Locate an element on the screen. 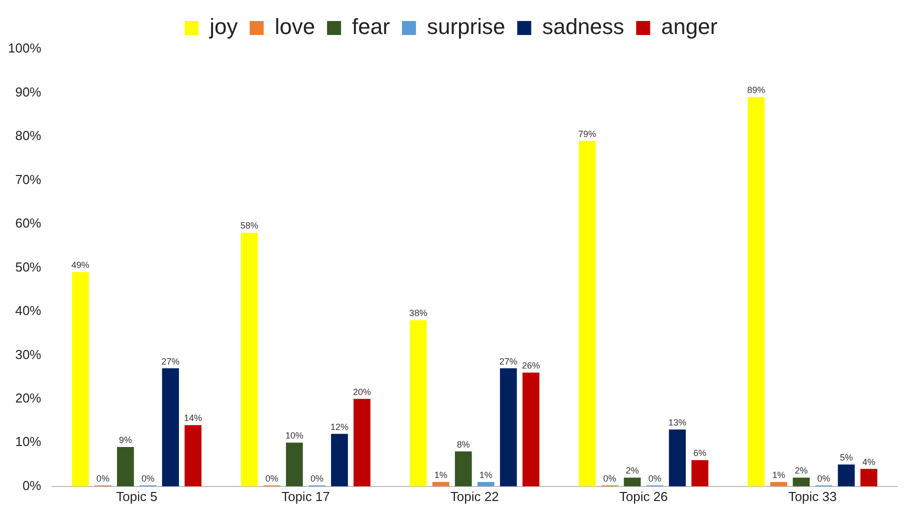 This screenshot has width=917, height=513. data-label: 58% is located at coordinates (249, 225).